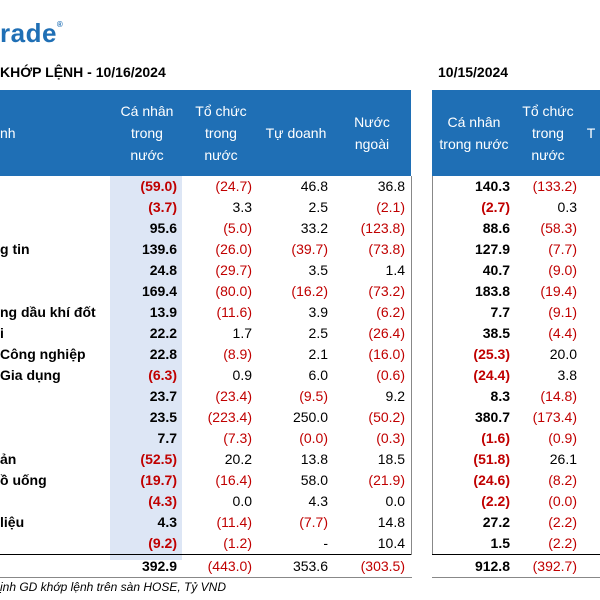  What do you see at coordinates (516, 133) in the screenshot?
I see `right-header: Cá nhân trong nước Tổ chức trong nước T` at bounding box center [516, 133].